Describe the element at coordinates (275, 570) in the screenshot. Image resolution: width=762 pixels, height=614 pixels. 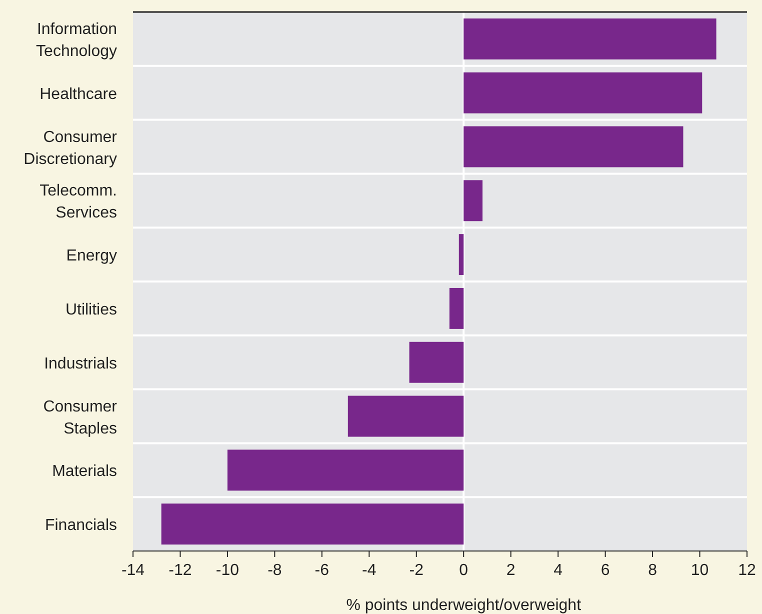
I see `x-tick-label: -8` at that location.